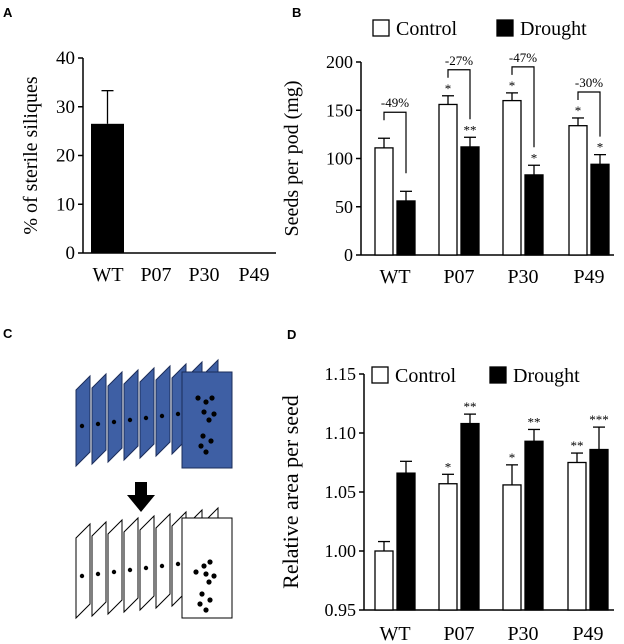 Image resolution: width=624 pixels, height=644 pixels. What do you see at coordinates (253, 275) in the screenshot?
I see `chart-a-x-tick-label: P49` at bounding box center [253, 275].